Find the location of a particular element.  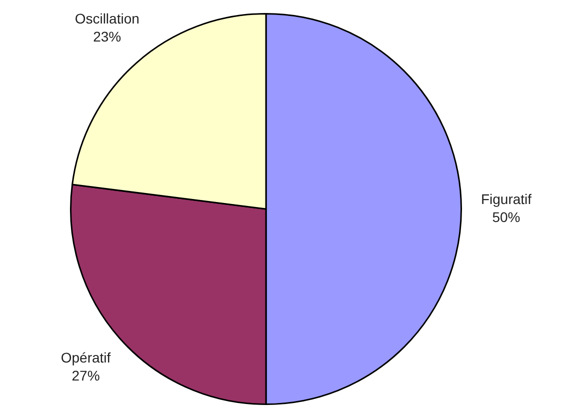

slice-label: Oscillation is located at coordinates (107, 18).